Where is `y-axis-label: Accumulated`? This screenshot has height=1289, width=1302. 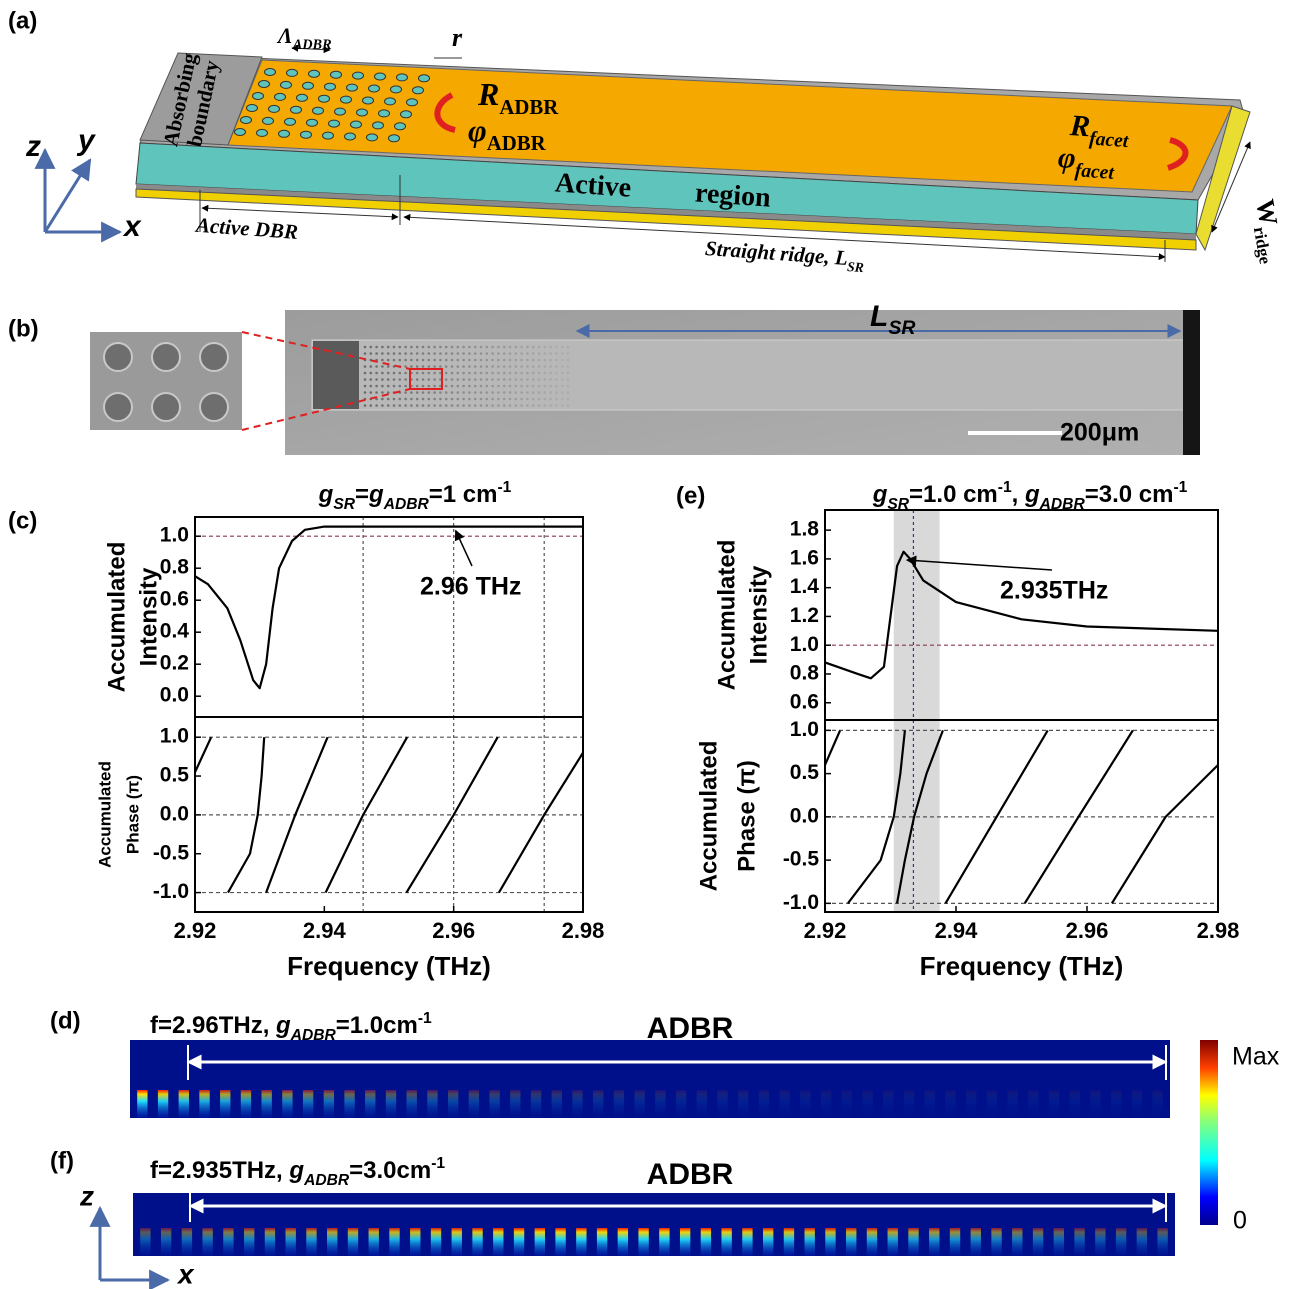
y-axis-label: Accumulated is located at coordinates (116, 617).